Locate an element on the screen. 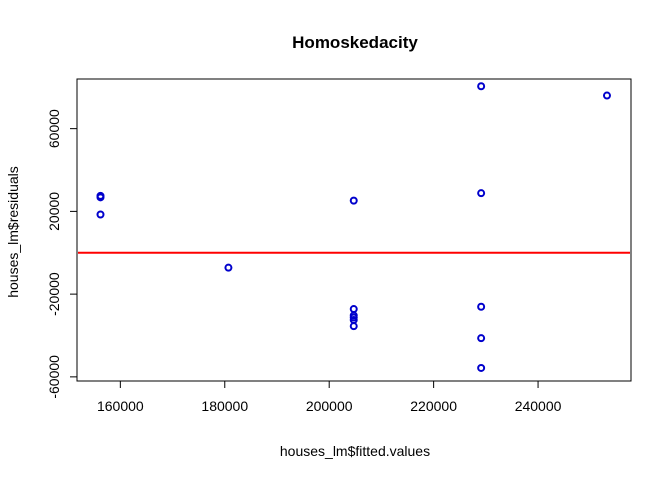  x-axis: 160000 180000 200000 220000 240000 is located at coordinates (329, 397).